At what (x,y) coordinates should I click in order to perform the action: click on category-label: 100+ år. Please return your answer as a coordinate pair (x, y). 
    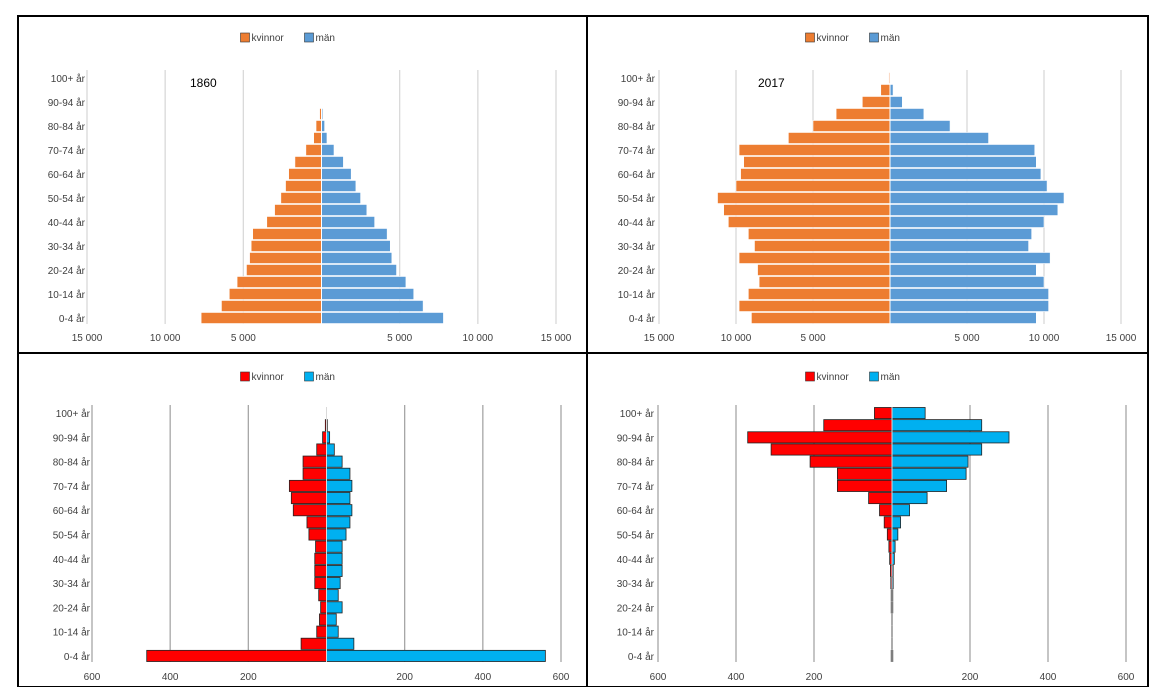
    Looking at the image, I should click on (637, 414).